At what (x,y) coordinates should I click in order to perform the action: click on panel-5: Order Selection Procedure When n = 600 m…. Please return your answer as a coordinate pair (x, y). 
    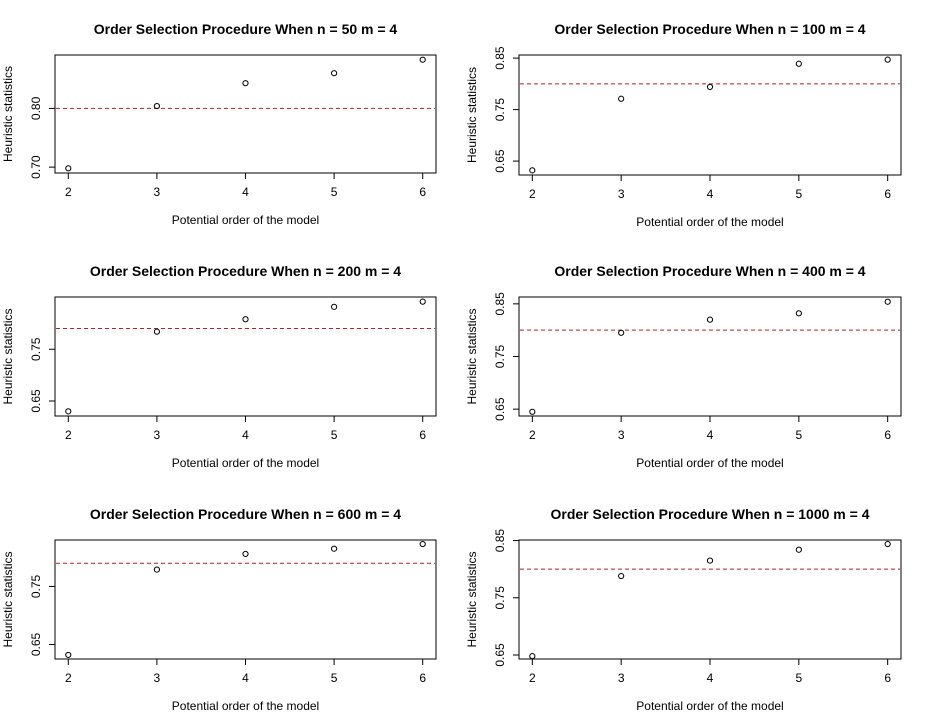
    Looking at the image, I should click on (219, 609).